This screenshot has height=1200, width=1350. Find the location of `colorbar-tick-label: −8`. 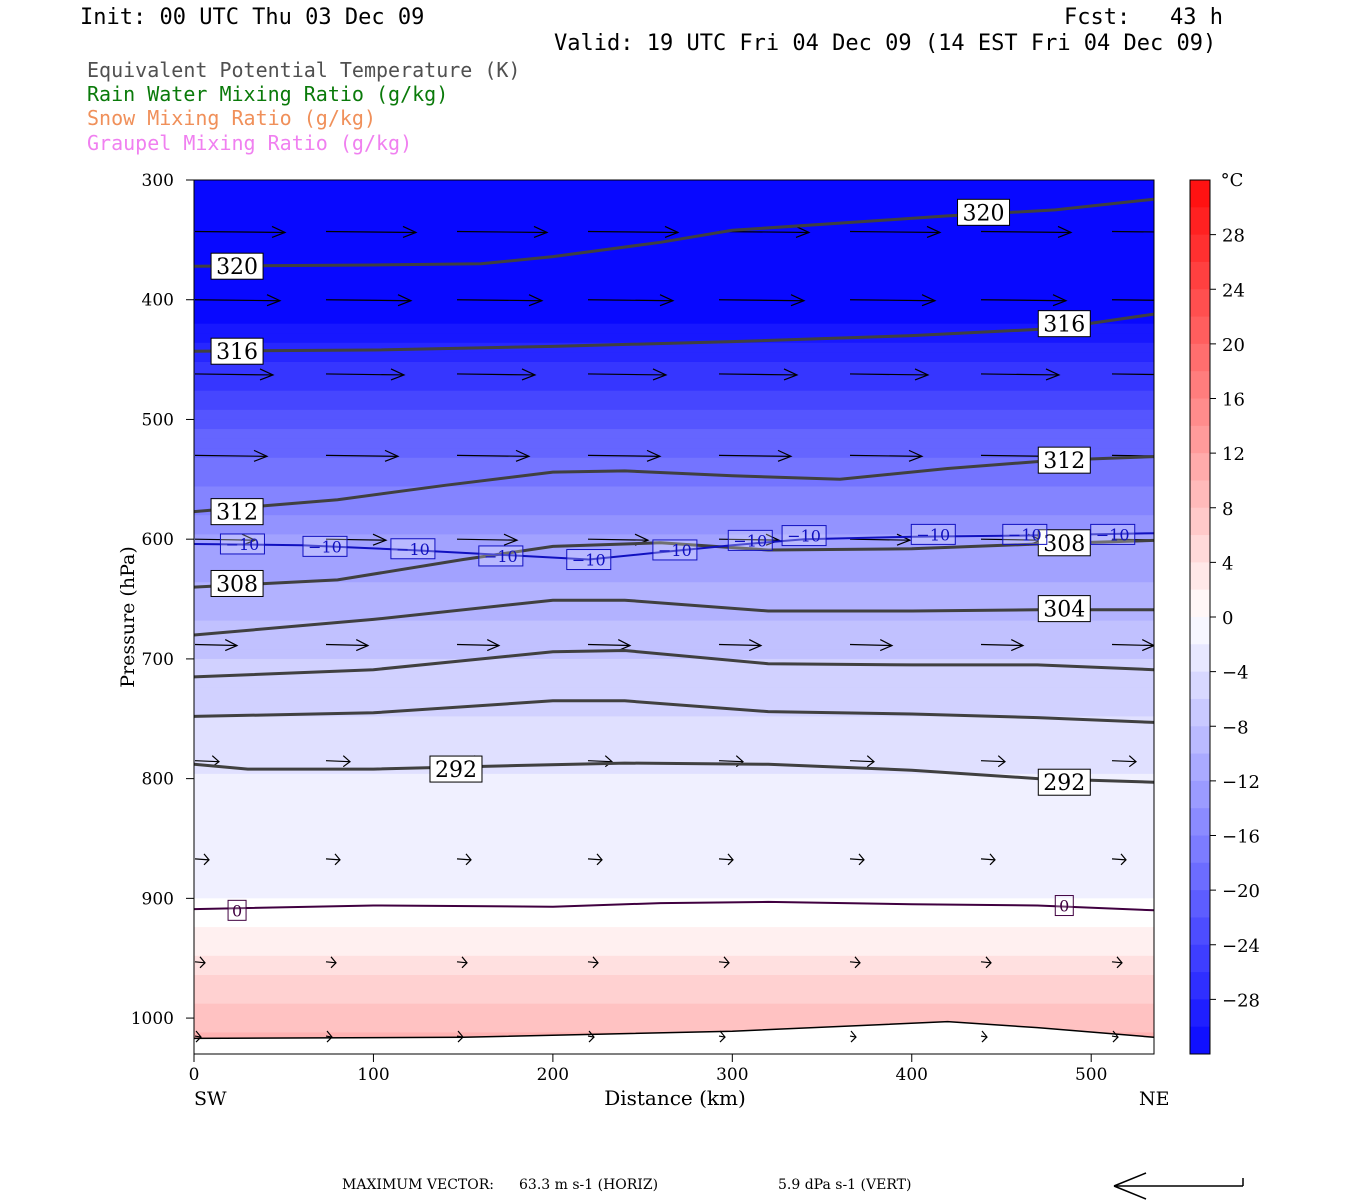

colorbar-tick-label: −8 is located at coordinates (1235, 727).